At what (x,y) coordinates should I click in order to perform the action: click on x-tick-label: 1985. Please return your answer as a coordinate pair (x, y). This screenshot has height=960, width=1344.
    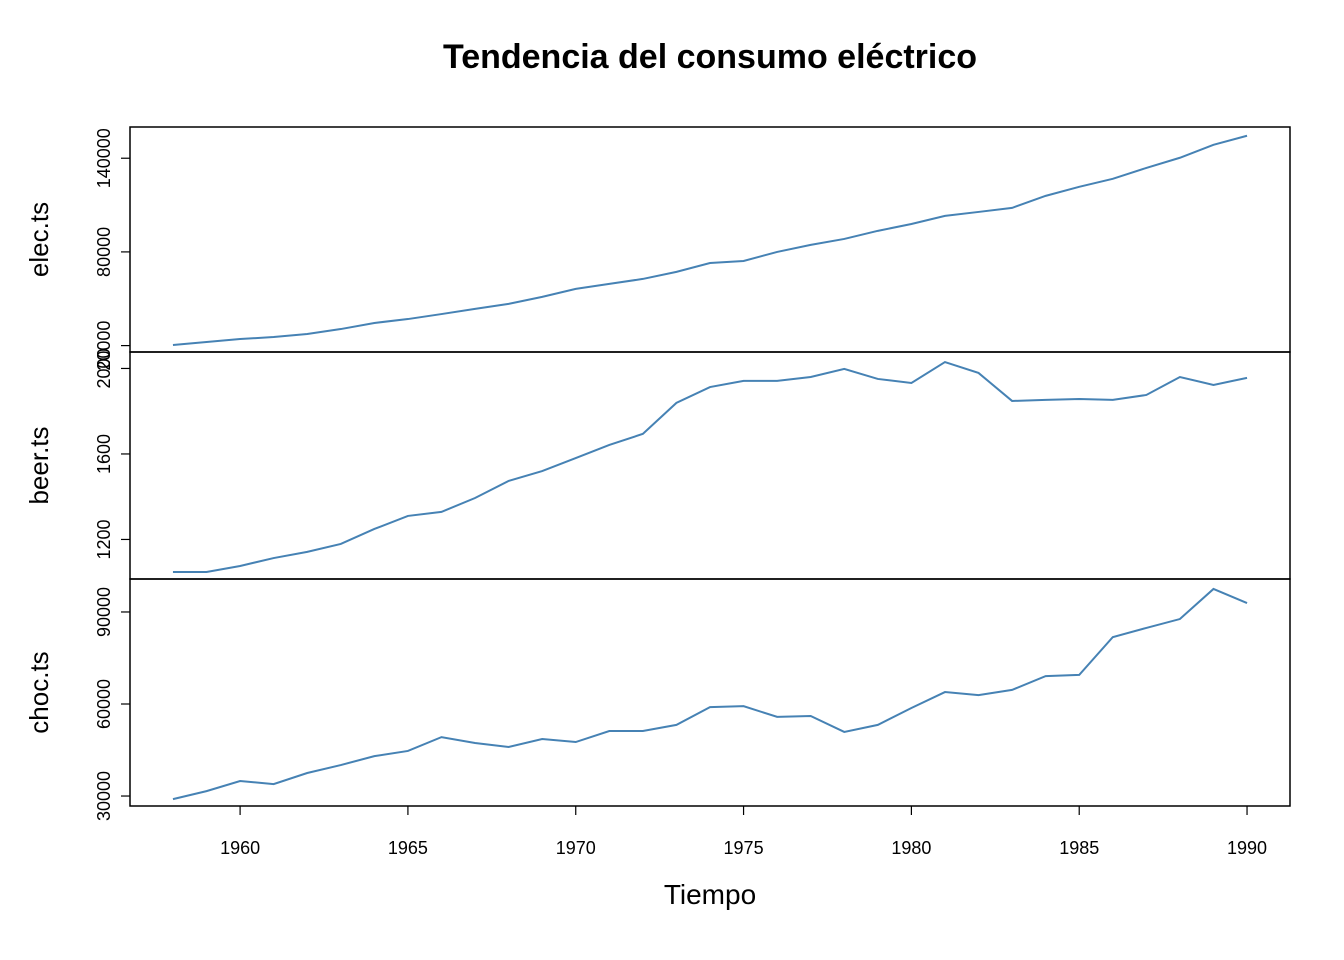
    Looking at the image, I should click on (1079, 848).